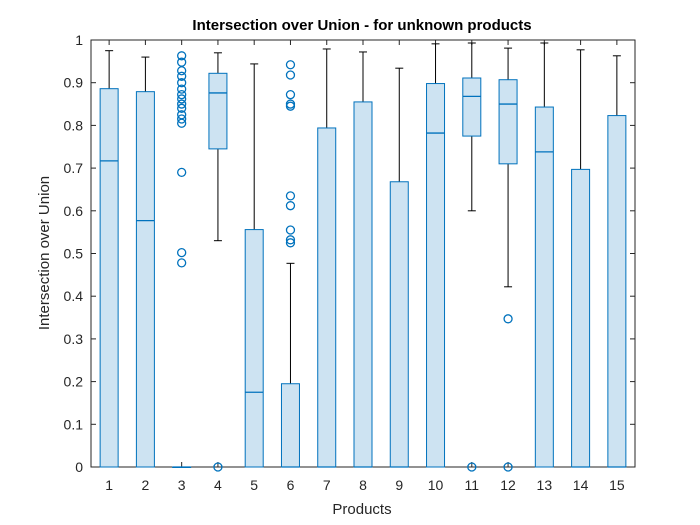 The width and height of the screenshot is (700, 525). Describe the element at coordinates (399, 485) in the screenshot. I see `x-tick-label: 9` at that location.